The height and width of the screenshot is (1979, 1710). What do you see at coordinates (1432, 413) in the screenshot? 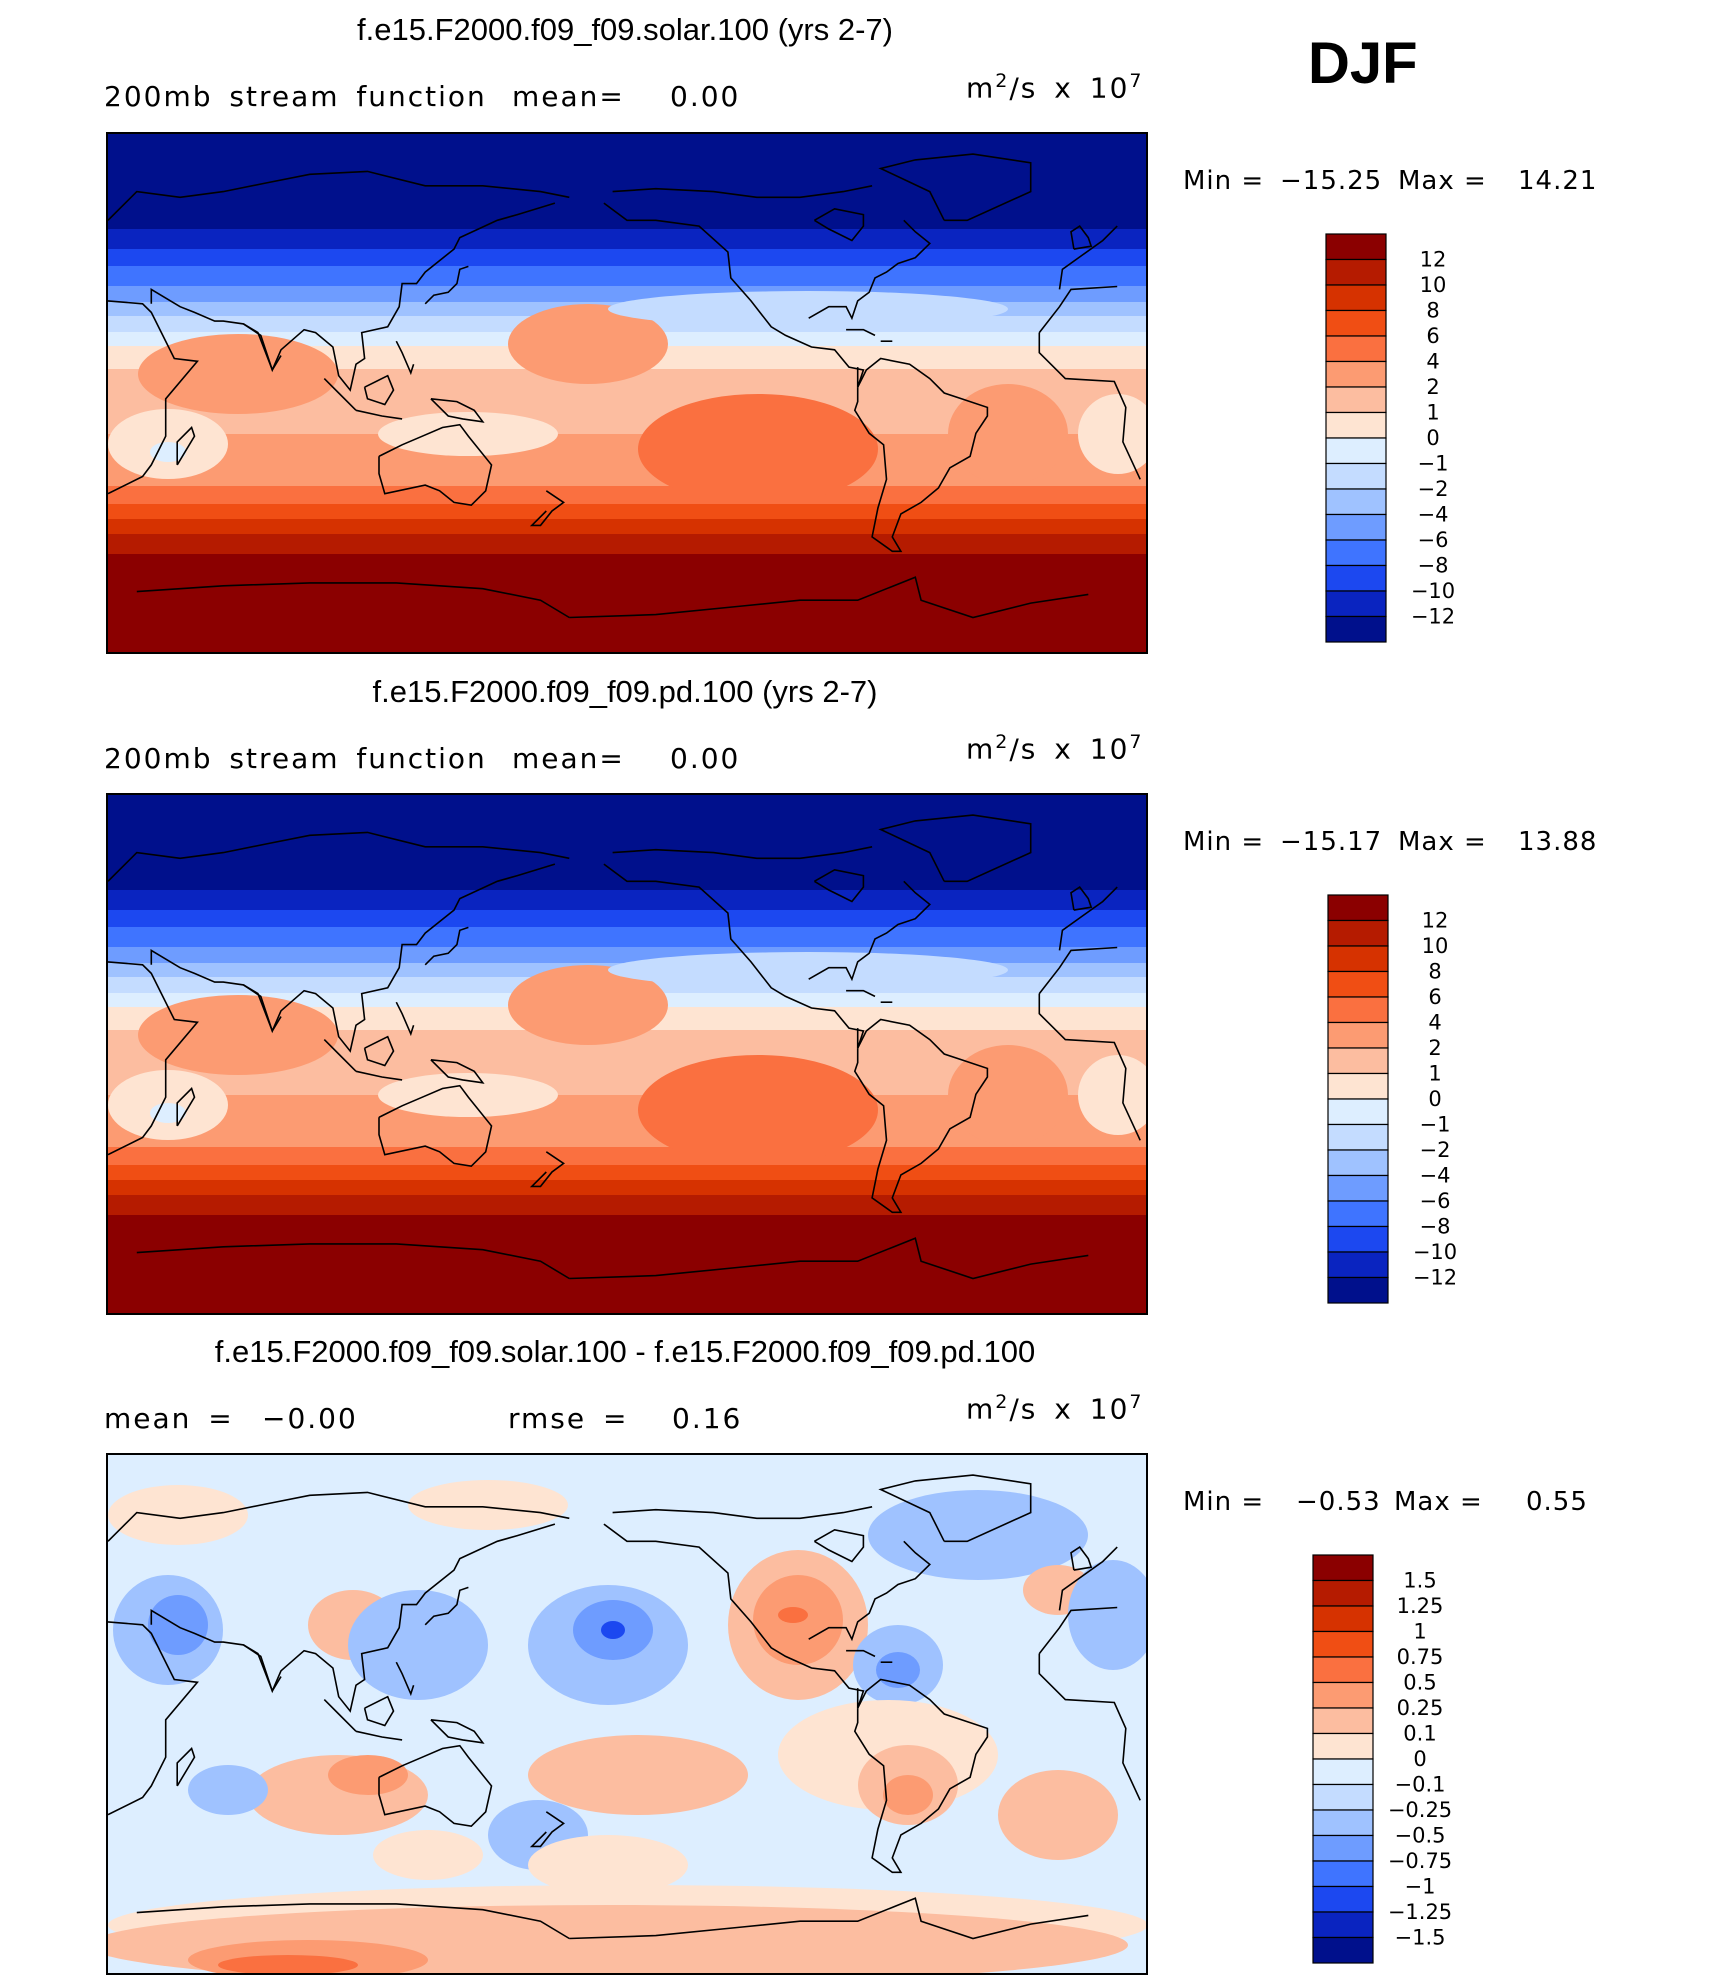
I see `colorbar-tick-label: 1` at bounding box center [1432, 413].